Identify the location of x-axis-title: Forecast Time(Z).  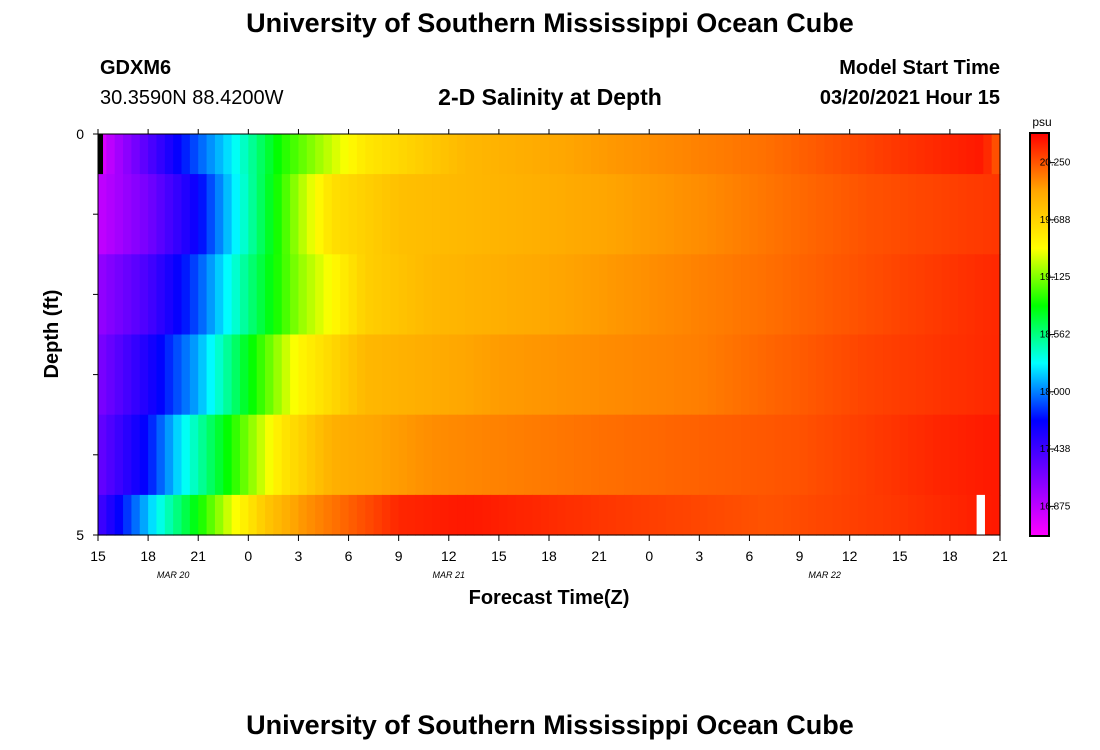
(549, 598).